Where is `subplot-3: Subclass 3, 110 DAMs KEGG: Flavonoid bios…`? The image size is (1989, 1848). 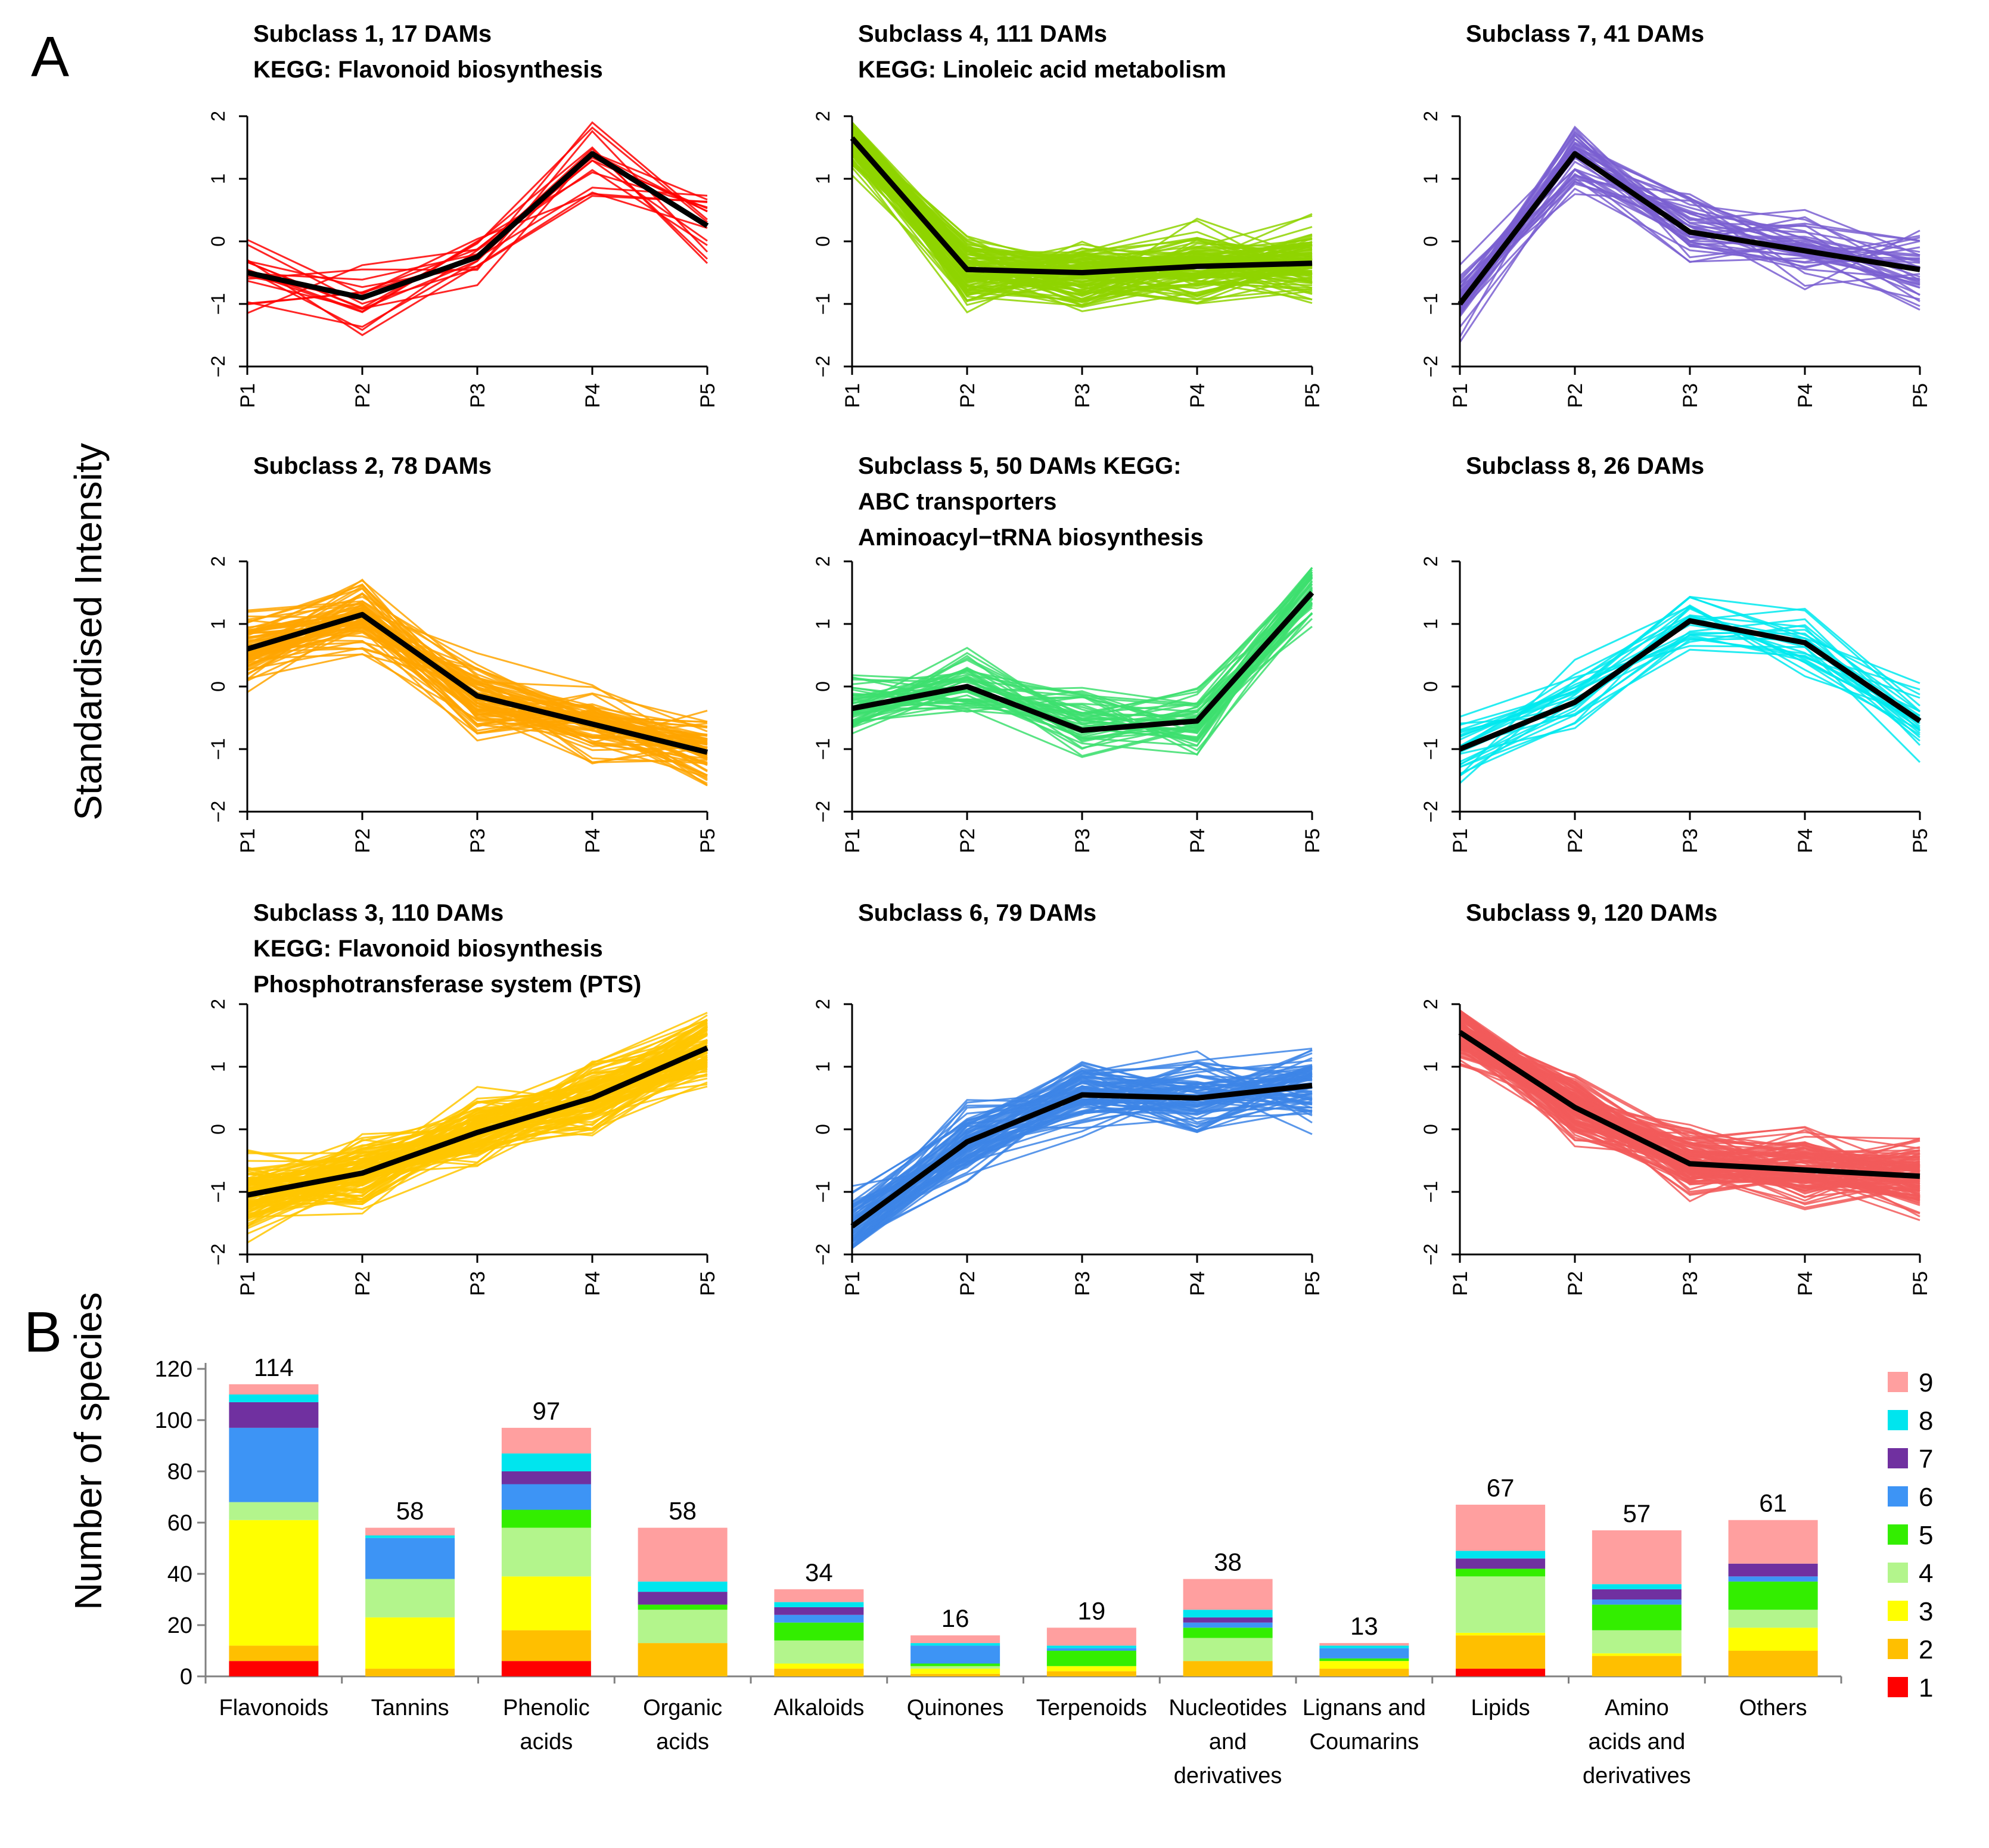
subplot-3: Subclass 3, 110 DAMs KEGG: Flavonoid bios… is located at coordinates (463, 1098).